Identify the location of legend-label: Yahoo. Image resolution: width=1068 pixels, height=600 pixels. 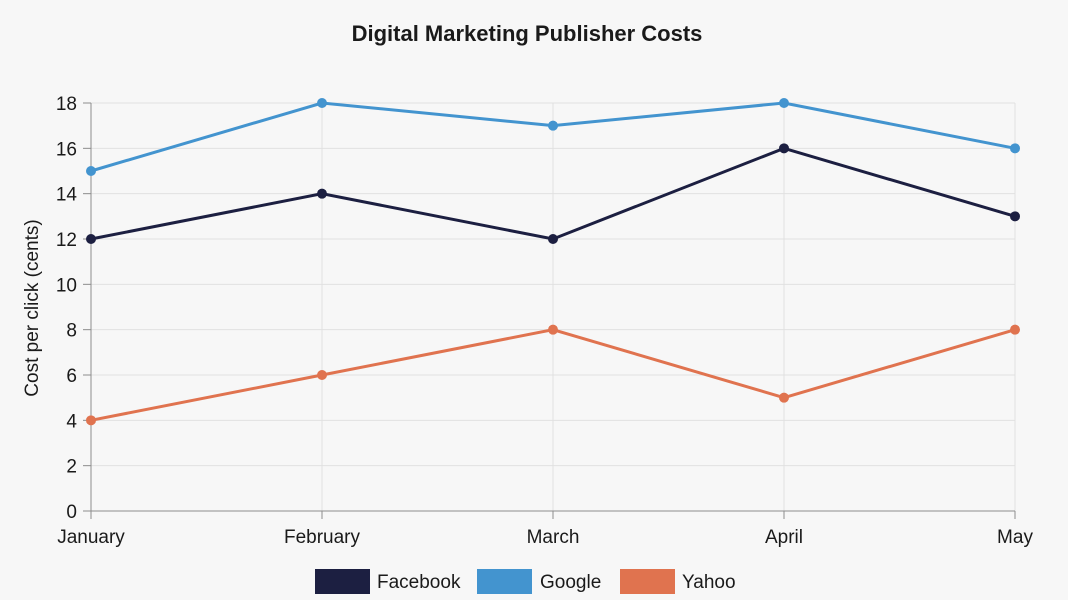
(709, 582).